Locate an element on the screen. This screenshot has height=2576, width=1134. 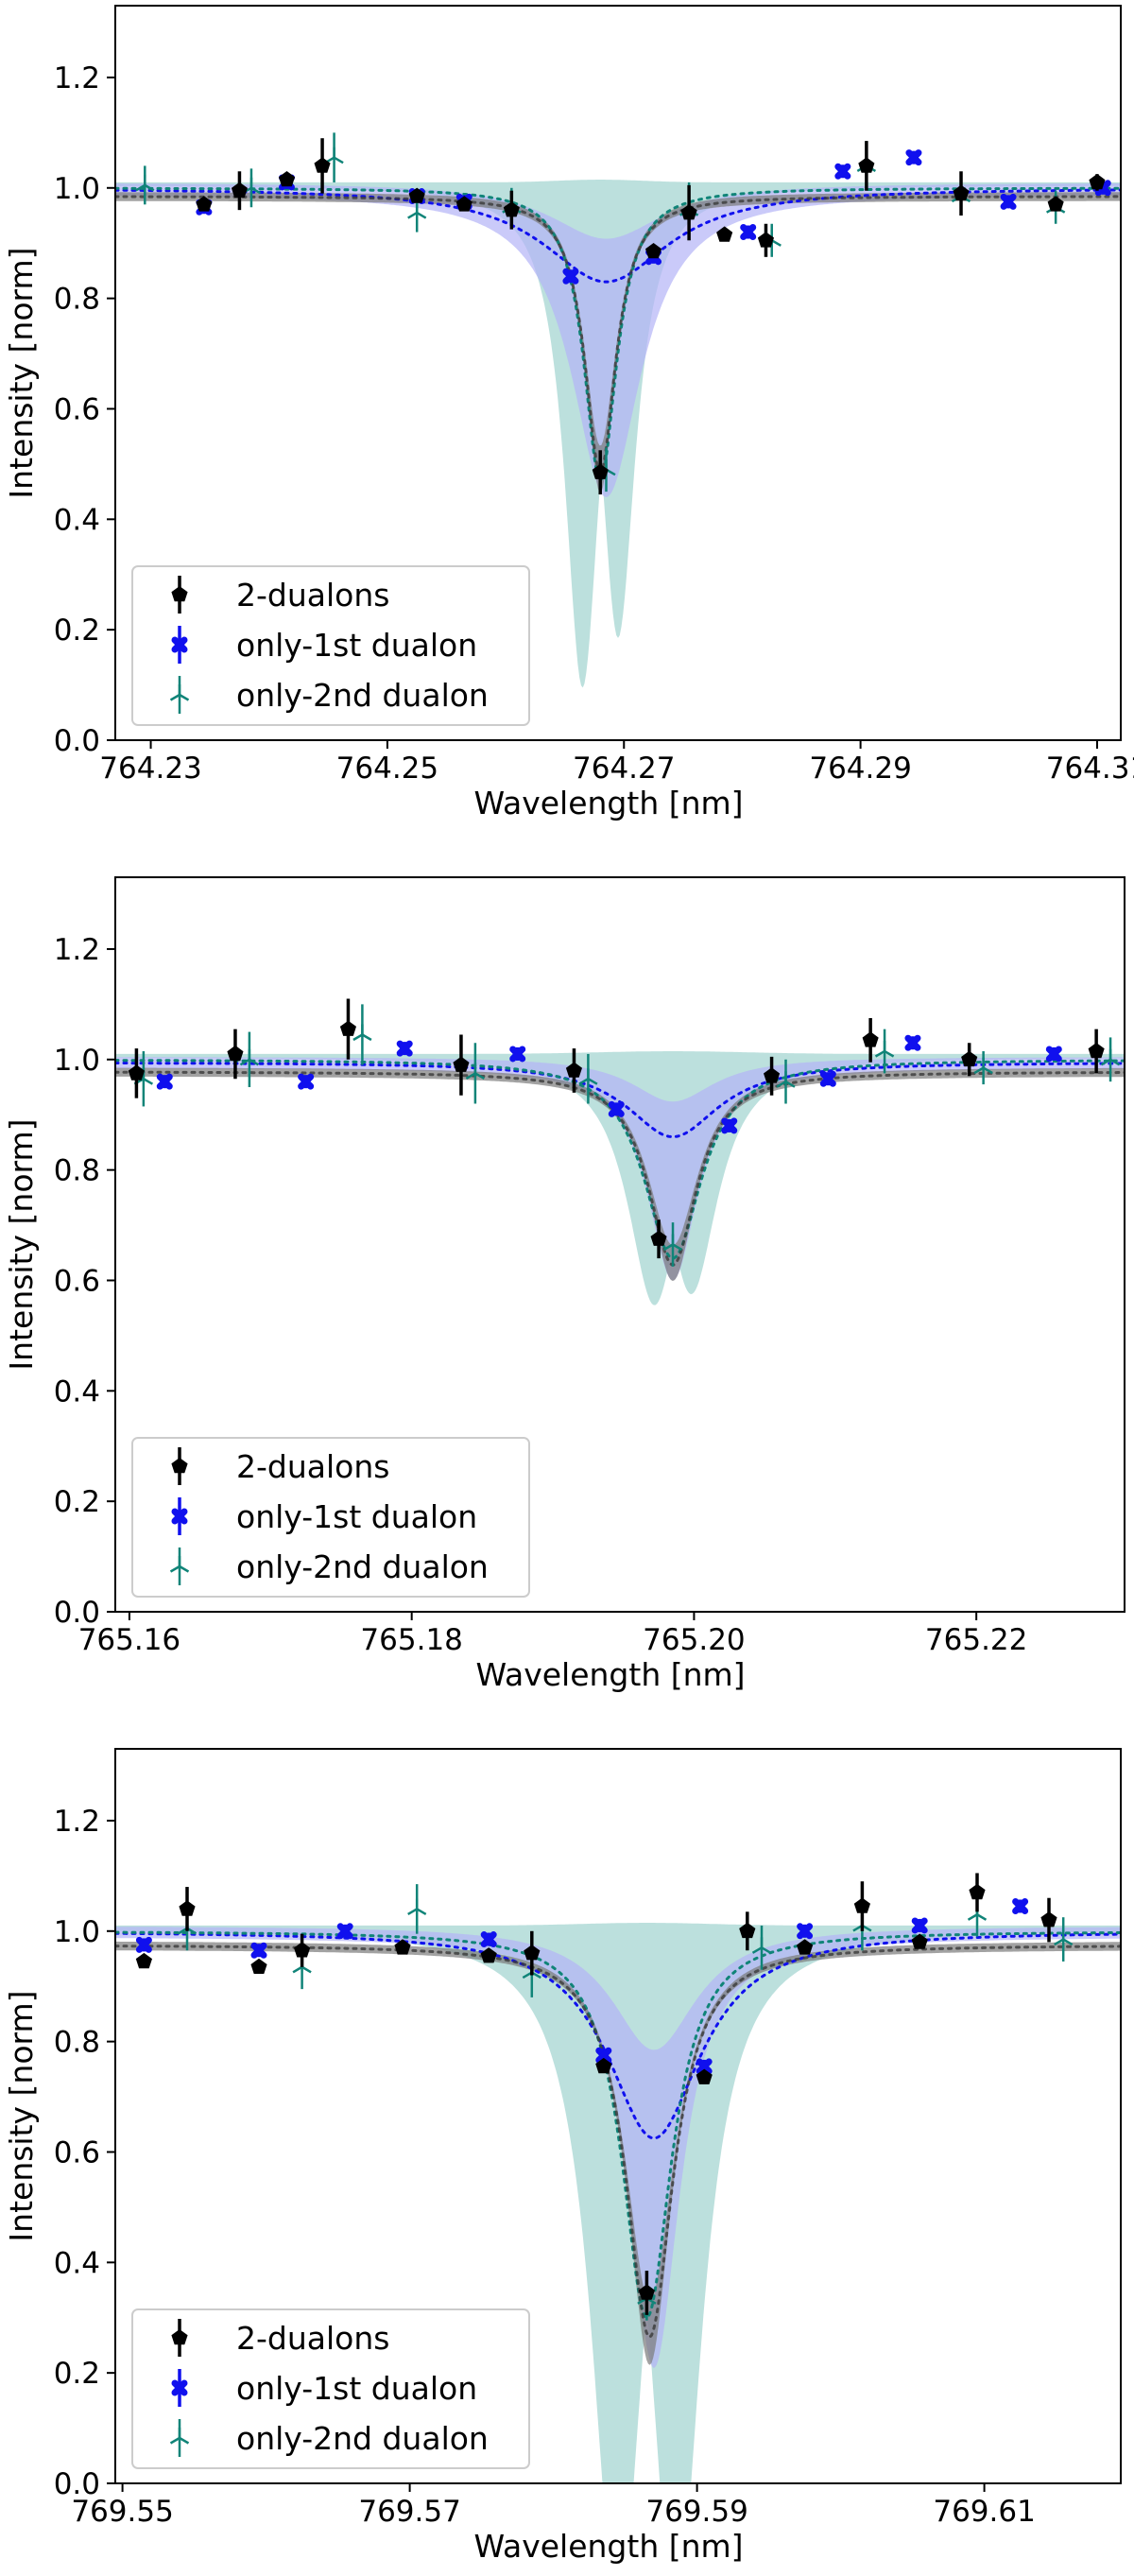
model-curve-2-dualons is located at coordinates (620, 1168).